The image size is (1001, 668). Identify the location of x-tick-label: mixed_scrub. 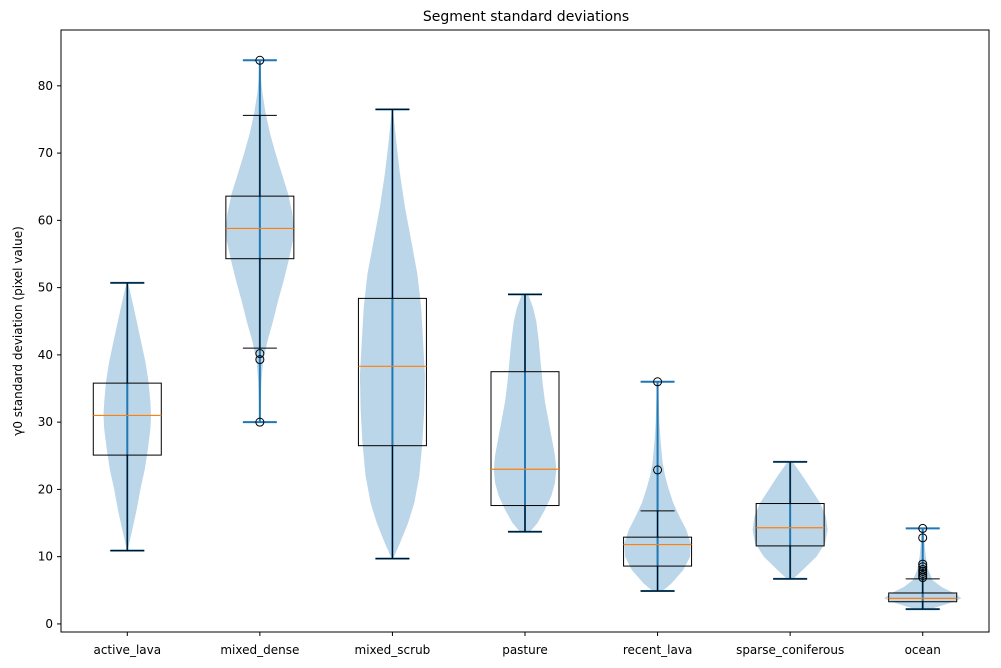
(393, 650).